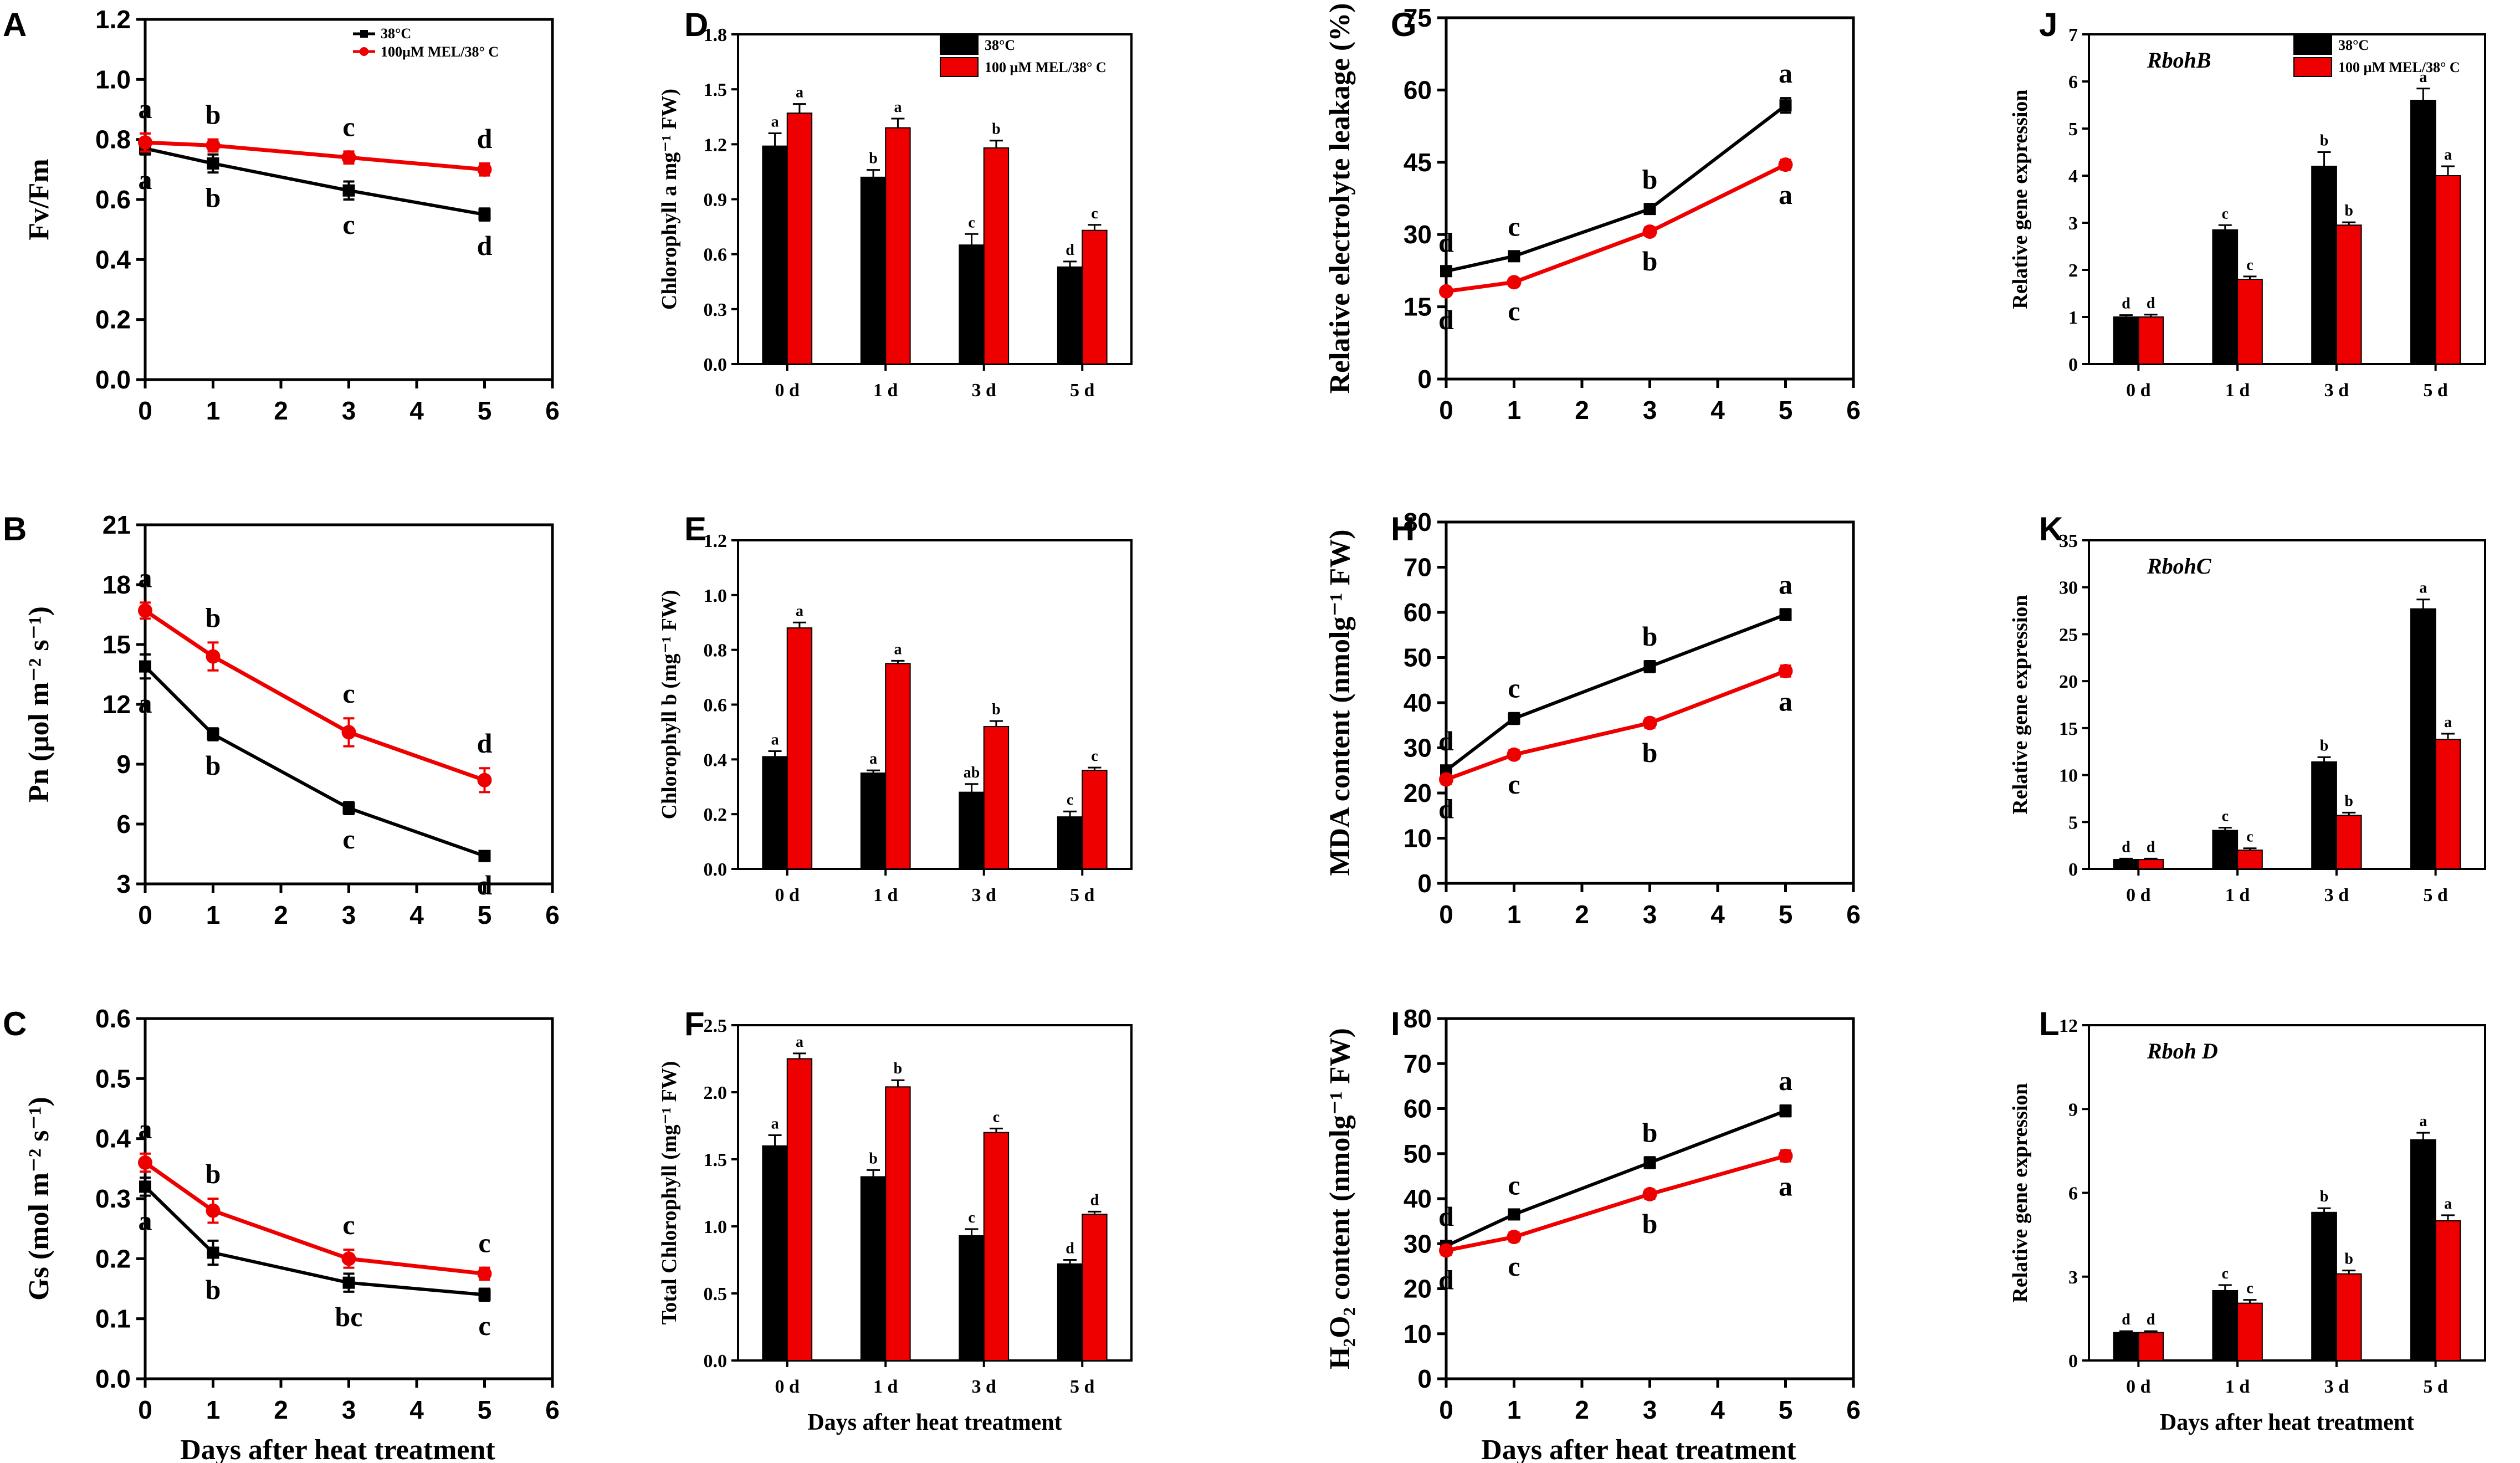  I want to click on y-tick-label: 4, so click(2073, 176).